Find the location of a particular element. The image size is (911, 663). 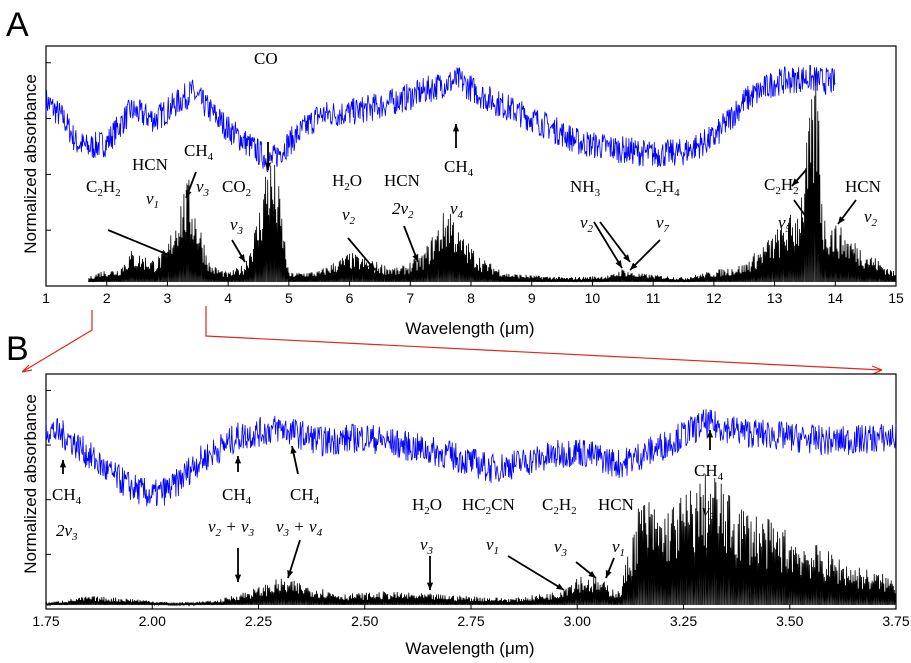

panel-label-a: A is located at coordinates (17, 25).